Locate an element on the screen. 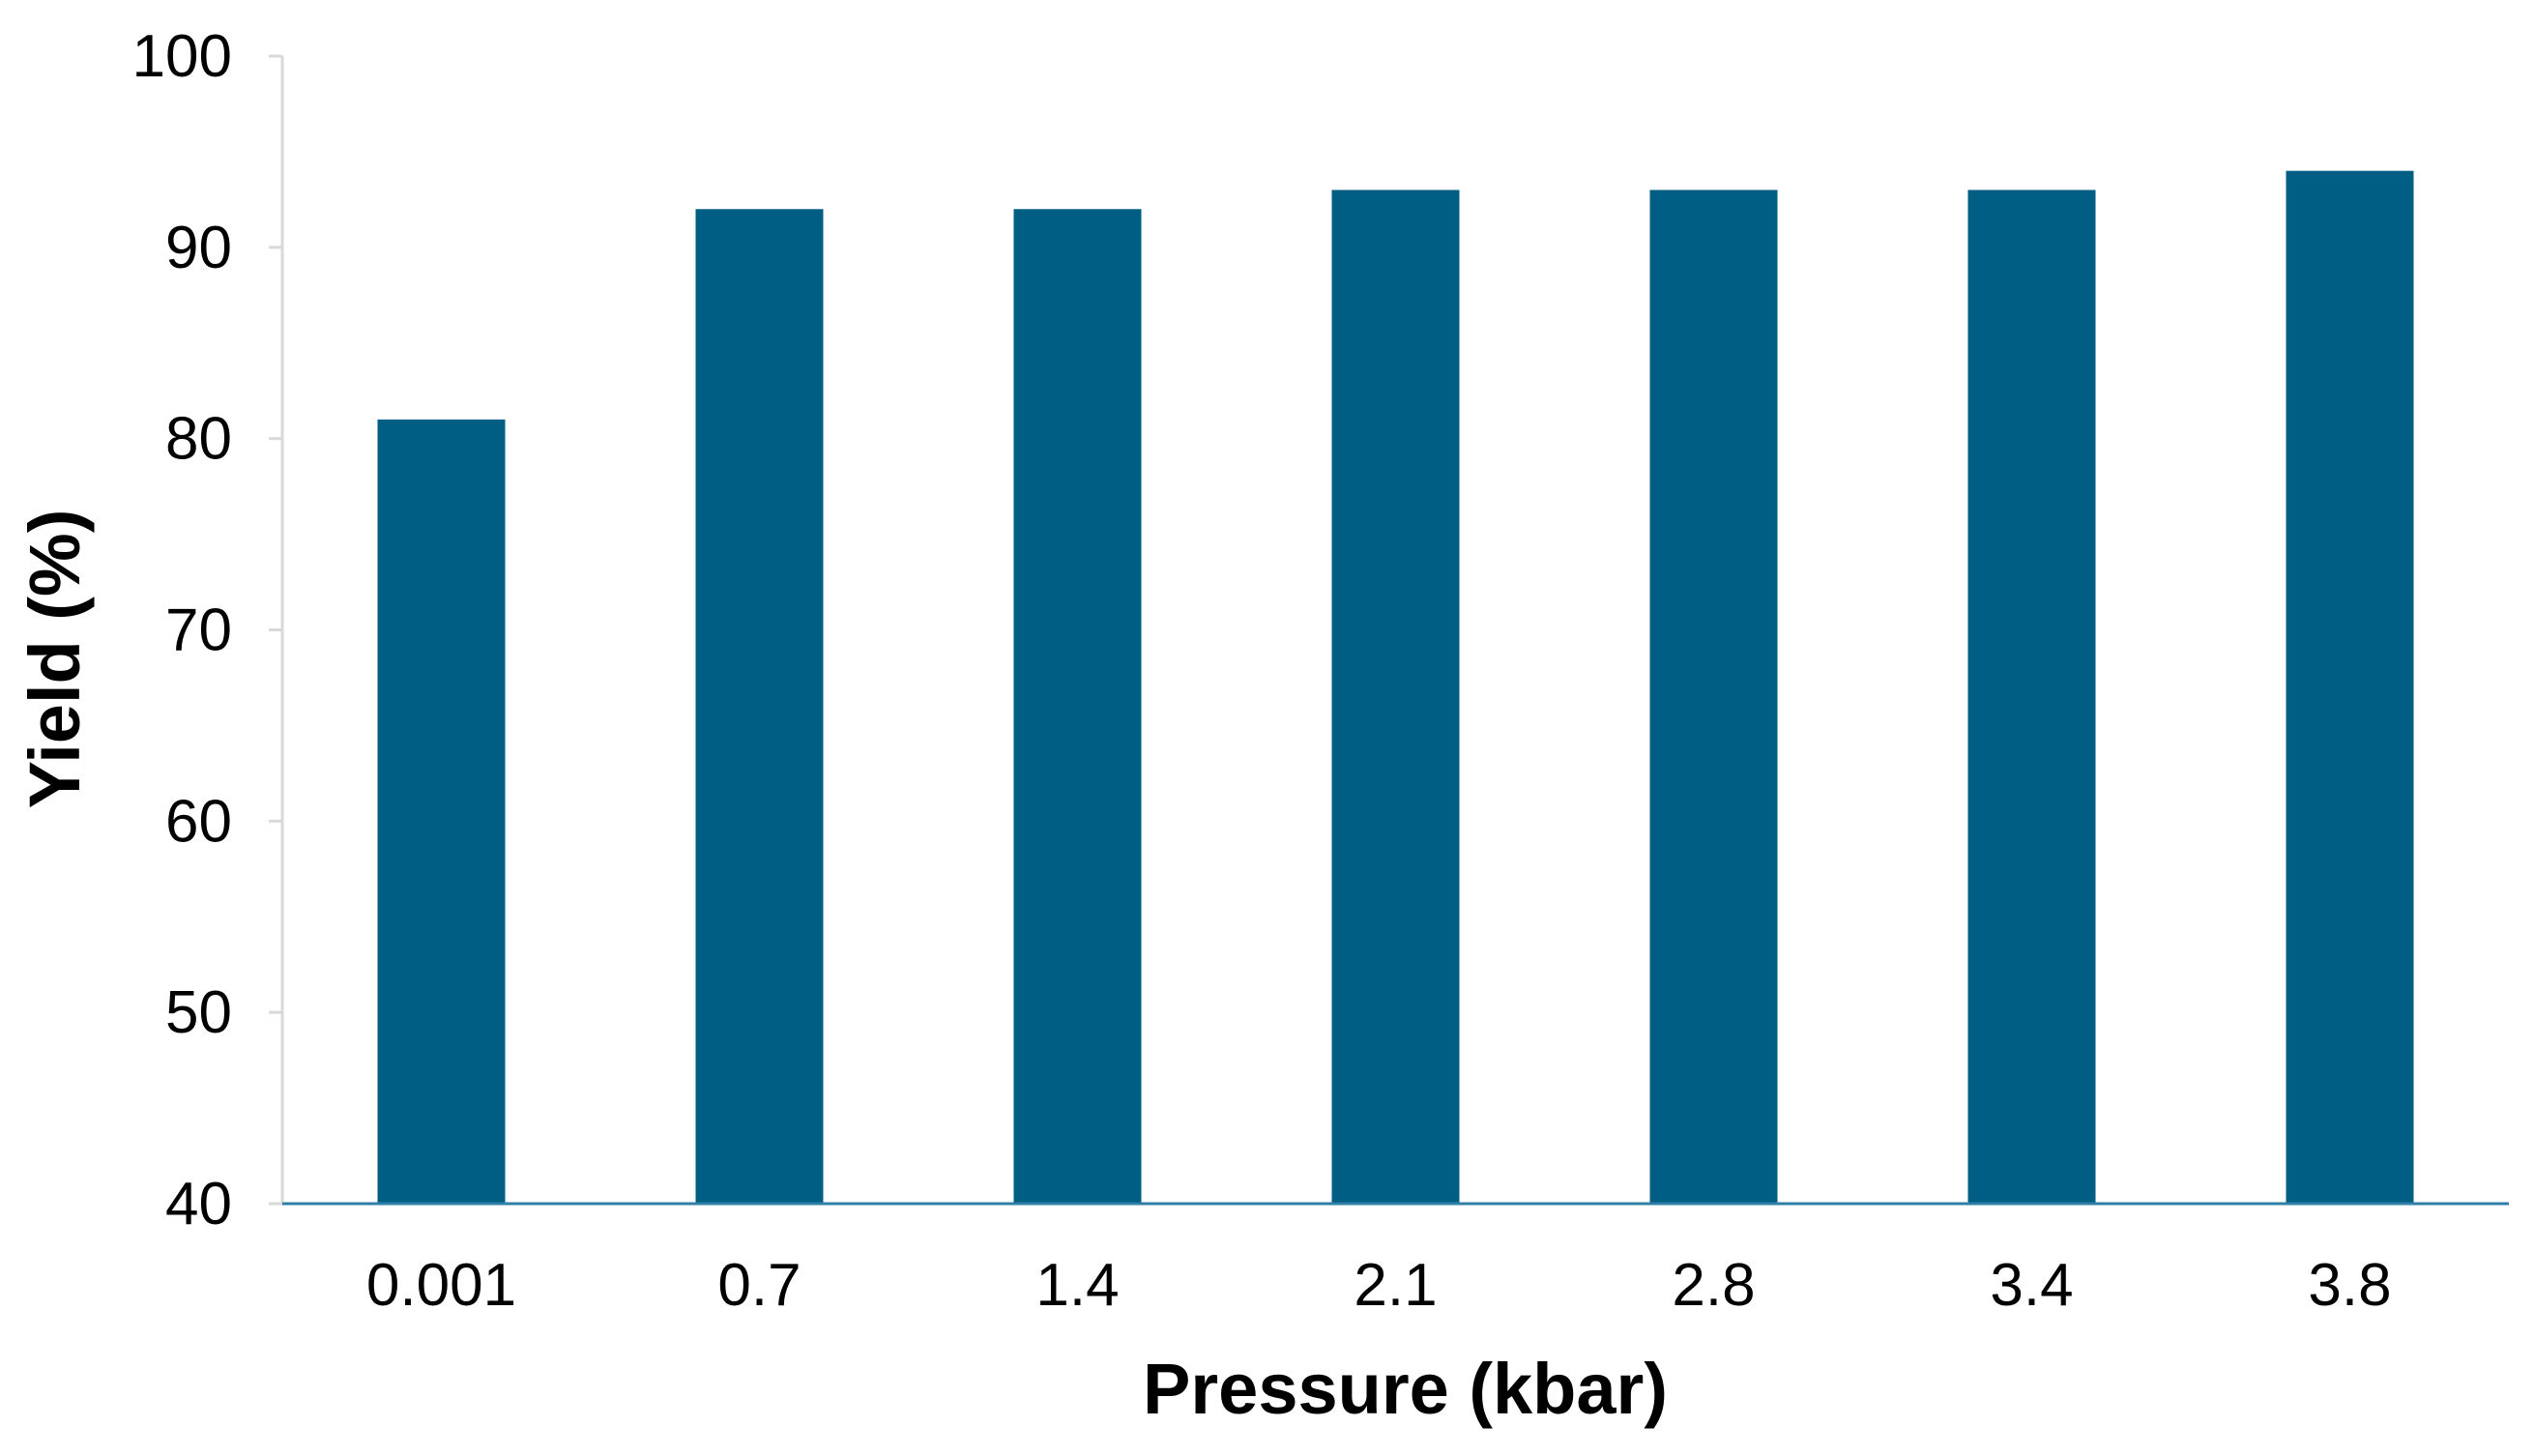 This screenshot has width=2534, height=1456. x-axis: 0.001 0.7 1.4 2.1 2.8 3.4 3.8 is located at coordinates (1395, 1261).